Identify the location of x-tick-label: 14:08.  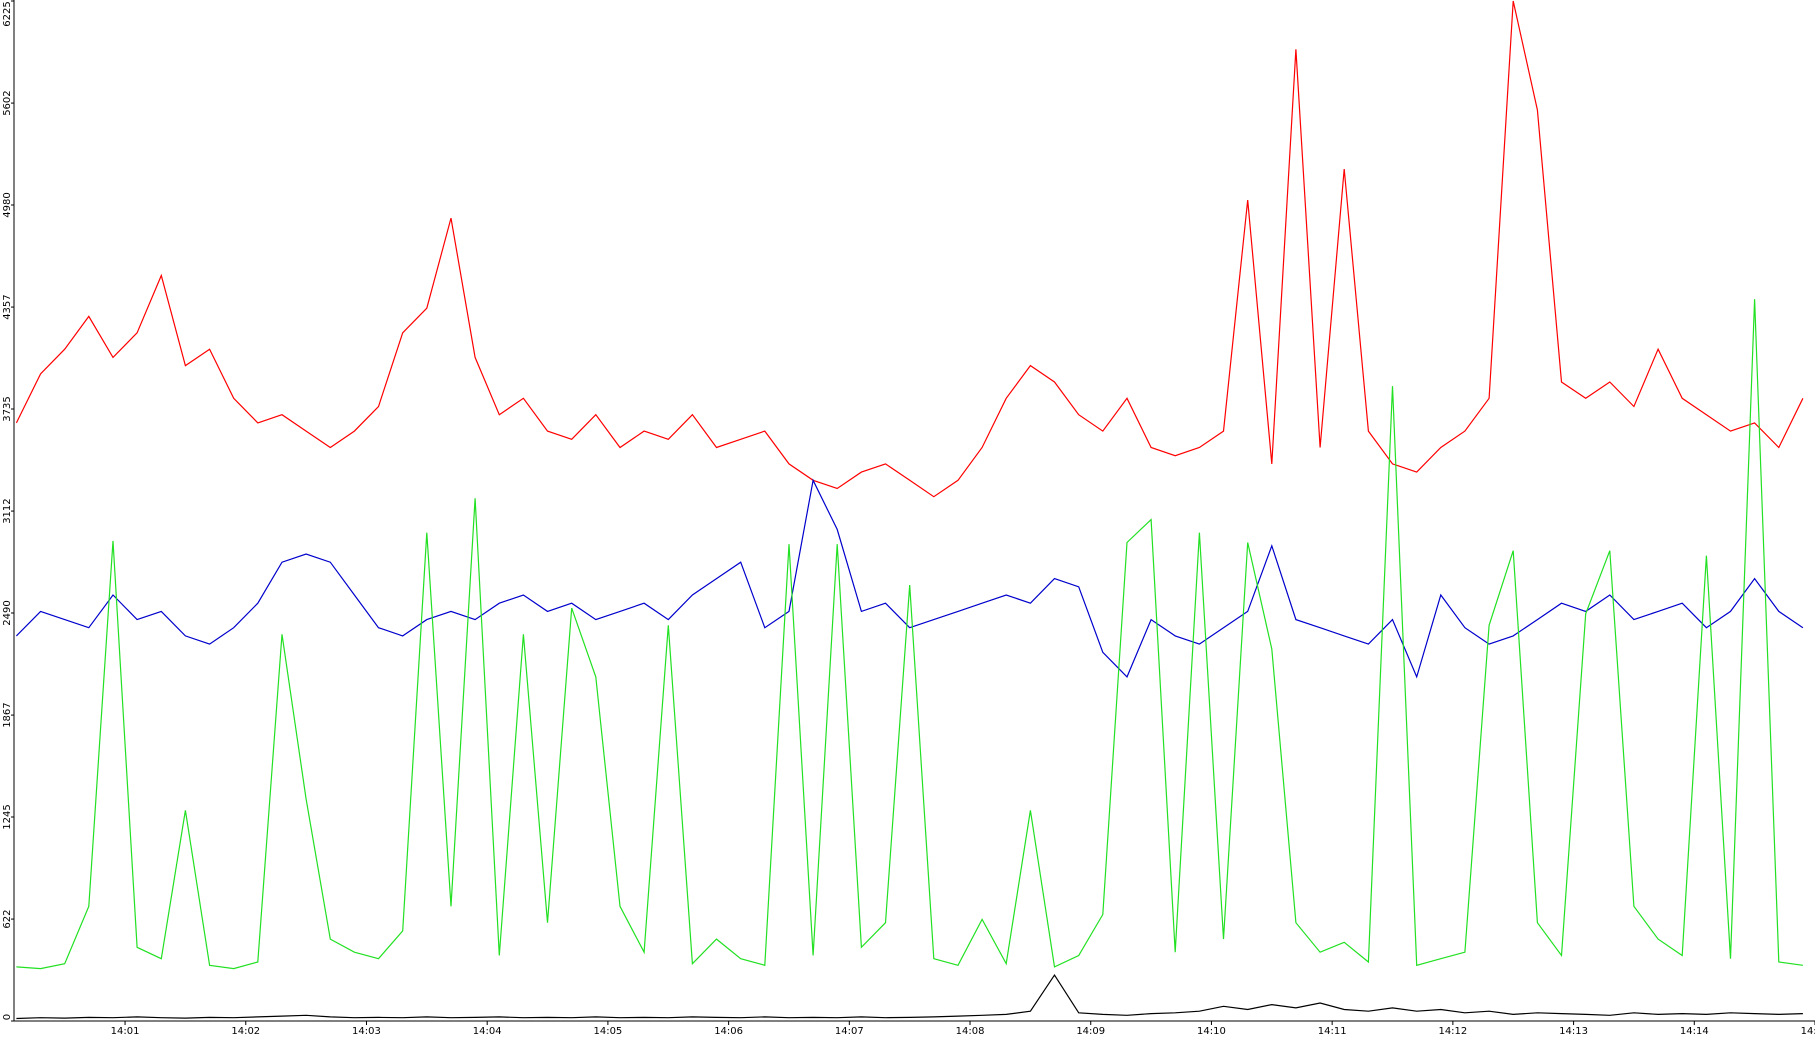
(970, 1031).